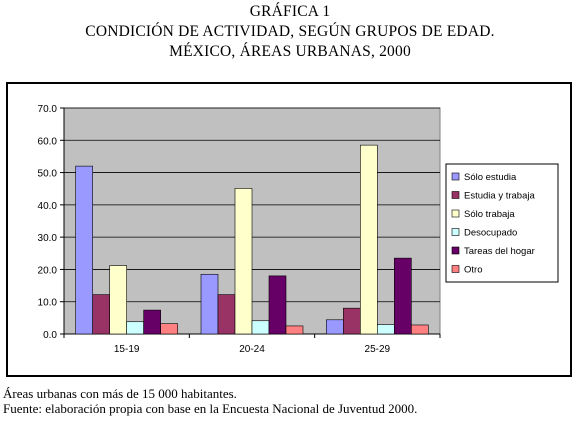 The width and height of the screenshot is (580, 423). What do you see at coordinates (48, 174) in the screenshot?
I see `y-tick-label: 50.0` at bounding box center [48, 174].